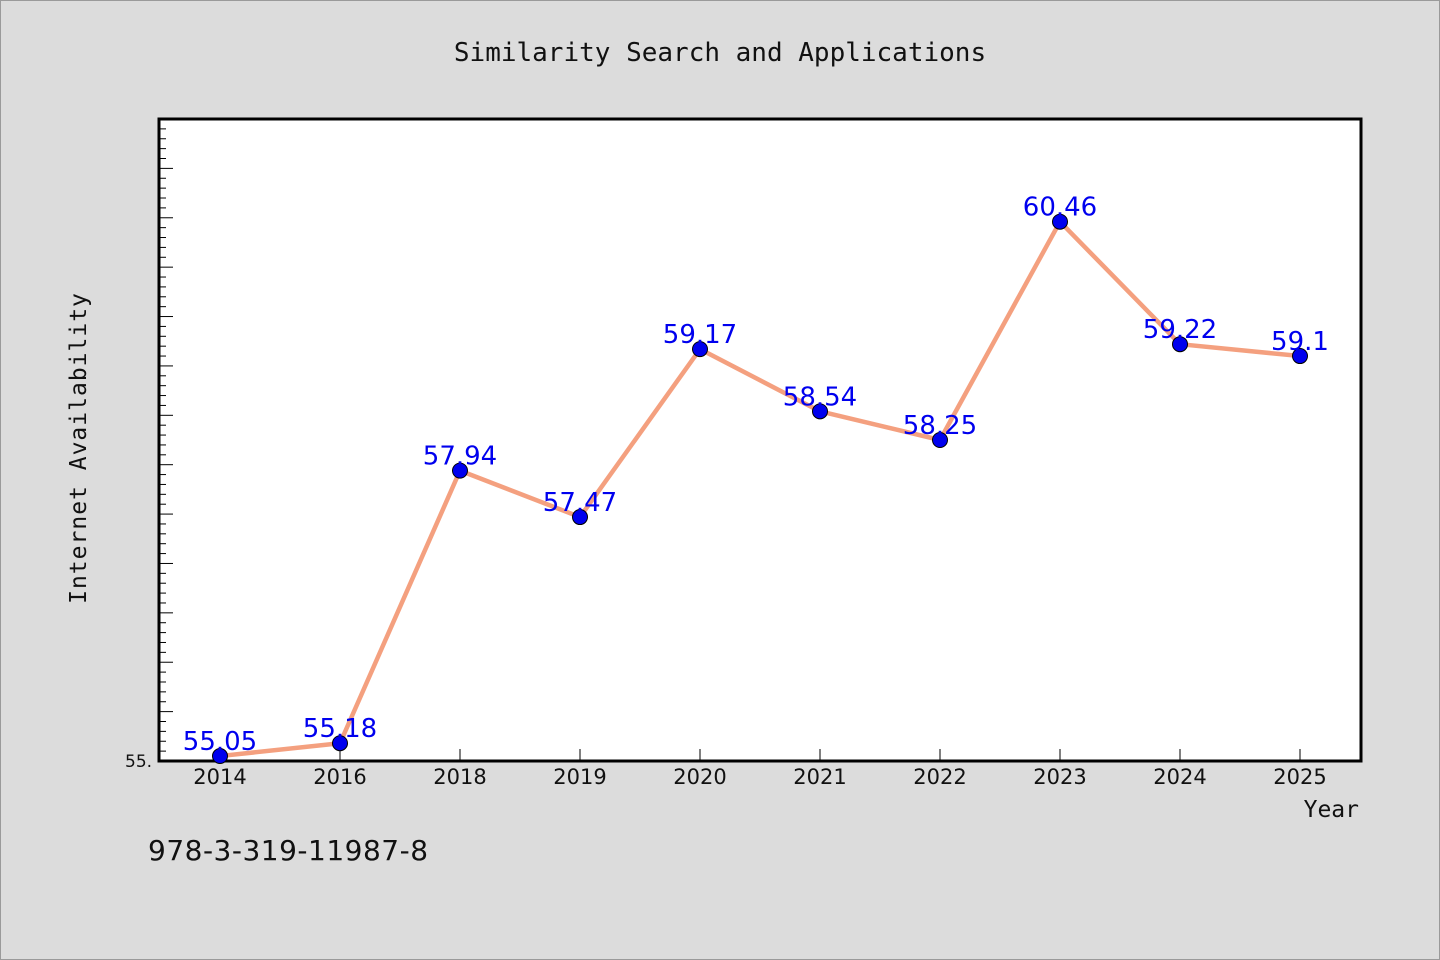  What do you see at coordinates (288, 850) in the screenshot?
I see `caption-isbn: 978-3-319-11987-8` at bounding box center [288, 850].